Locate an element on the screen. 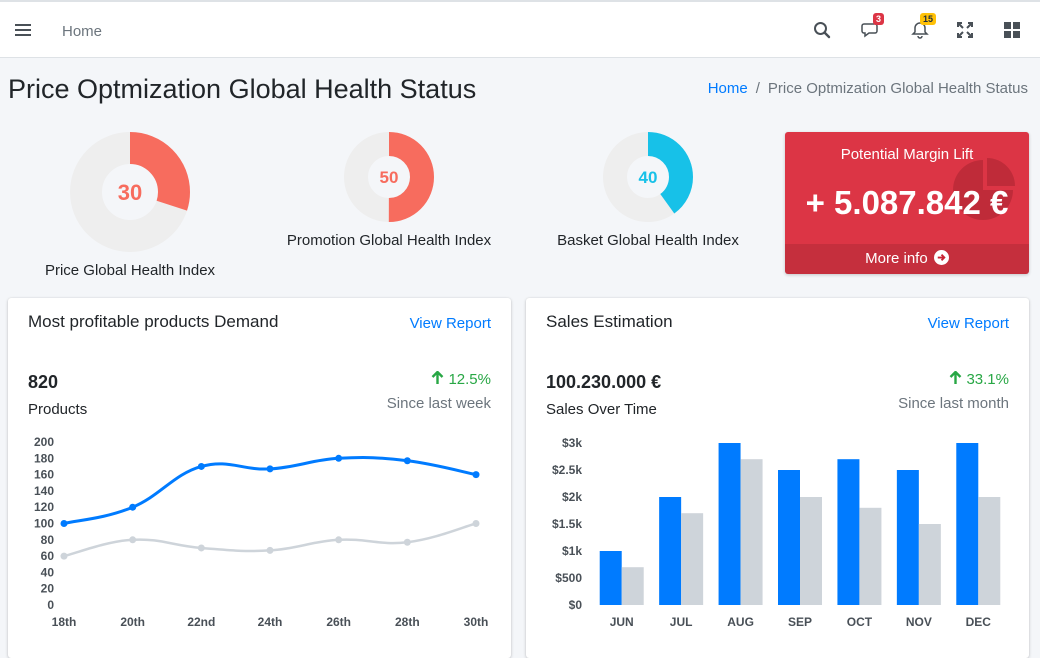 Image resolution: width=1040 pixels, height=658 pixels. y-tick-label: 0 is located at coordinates (50, 605).